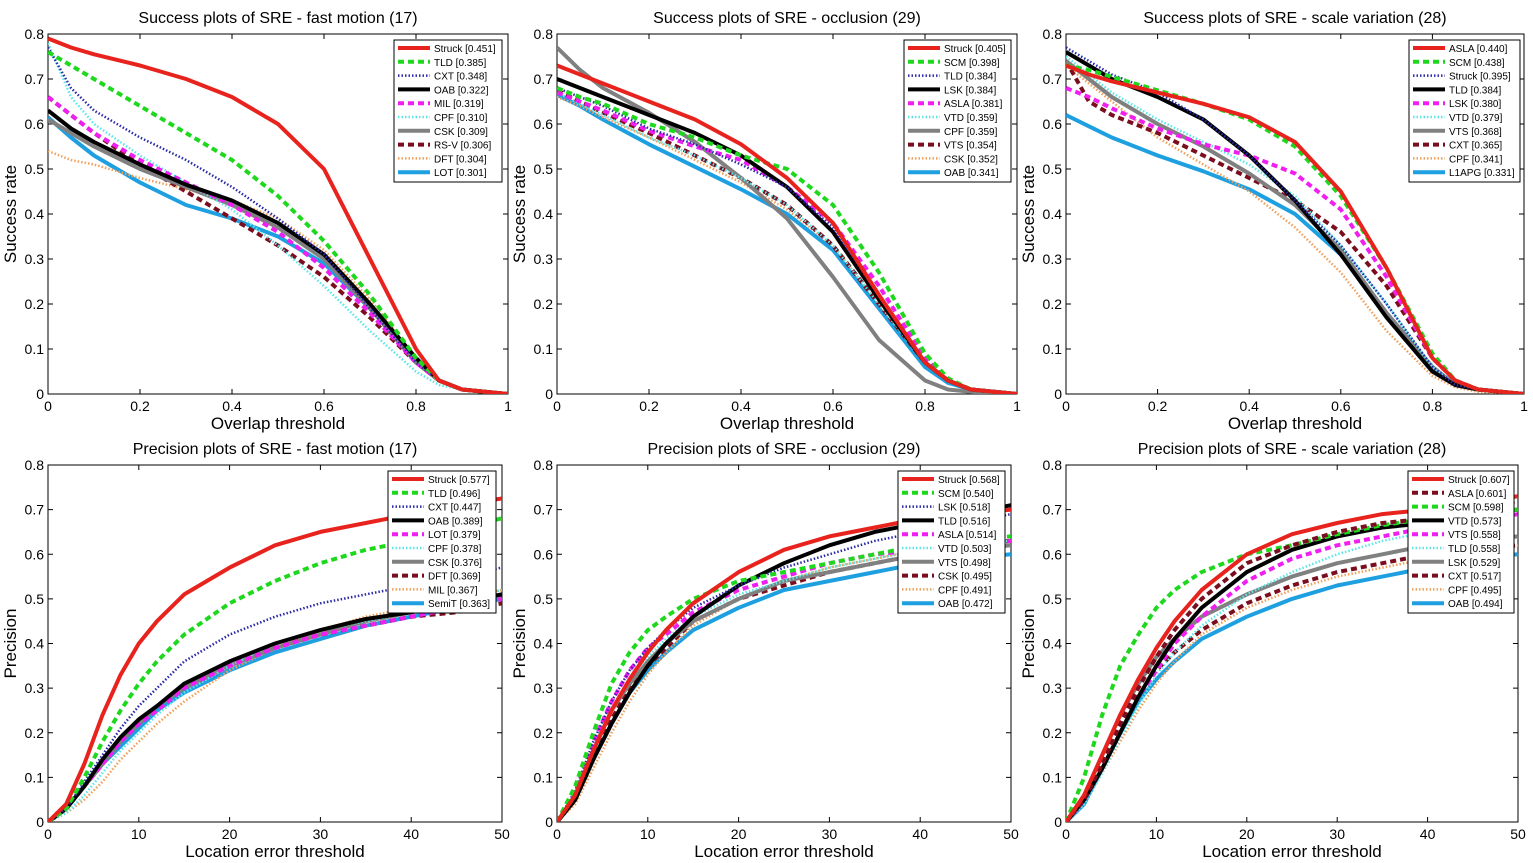 This screenshot has height=863, width=1533. Describe the element at coordinates (544, 644) in the screenshot. I see `y-tick-label: 0.4` at that location.